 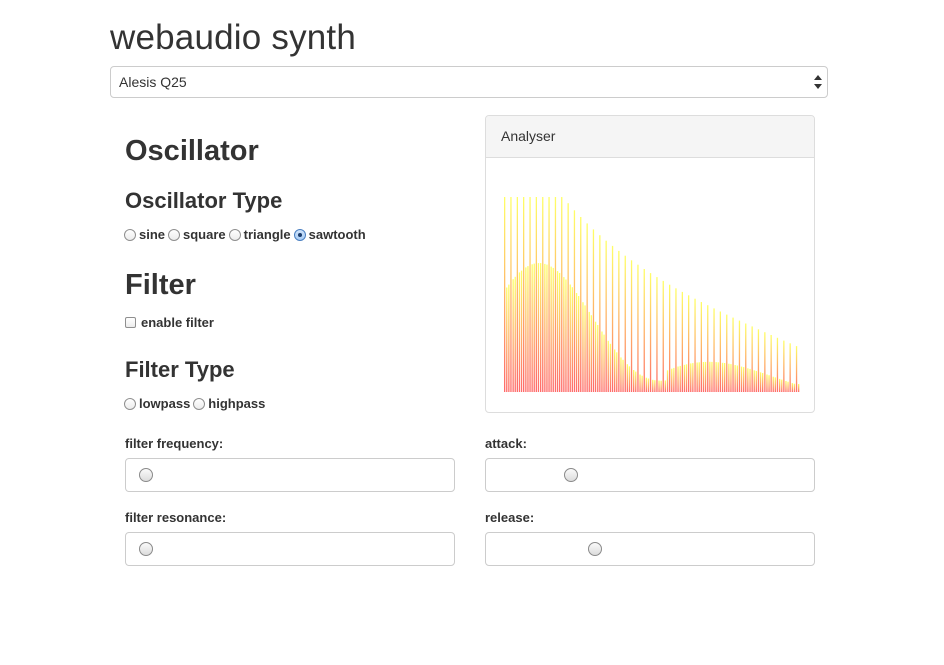 I want to click on release-knob, so click(x=594, y=549).